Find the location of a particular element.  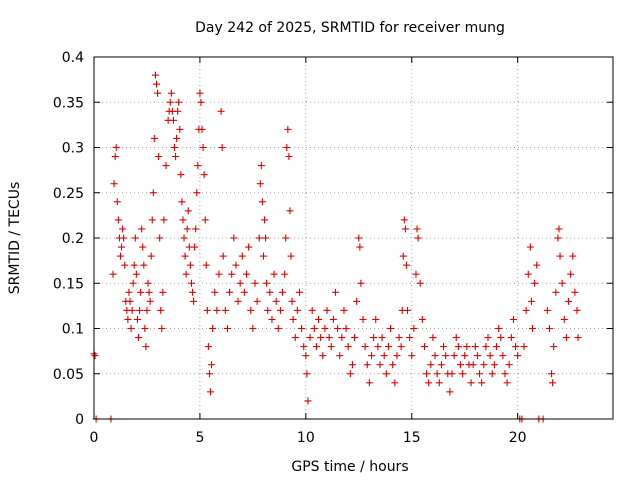

y-tick-label: 0.2 is located at coordinates (73, 239).